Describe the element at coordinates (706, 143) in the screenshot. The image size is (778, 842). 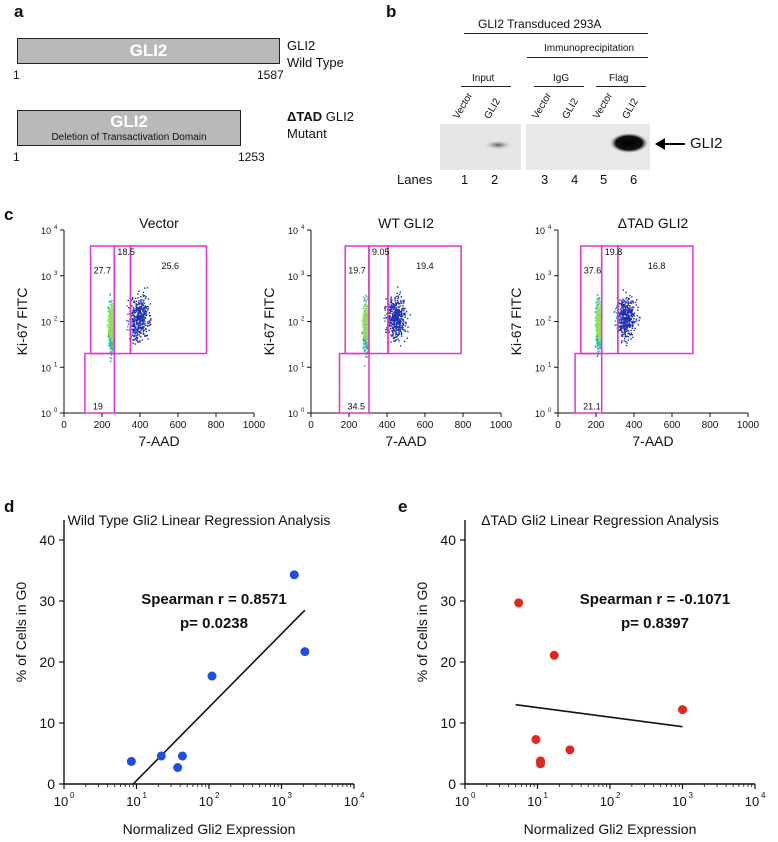
I see `arrow-label: GLI2` at that location.